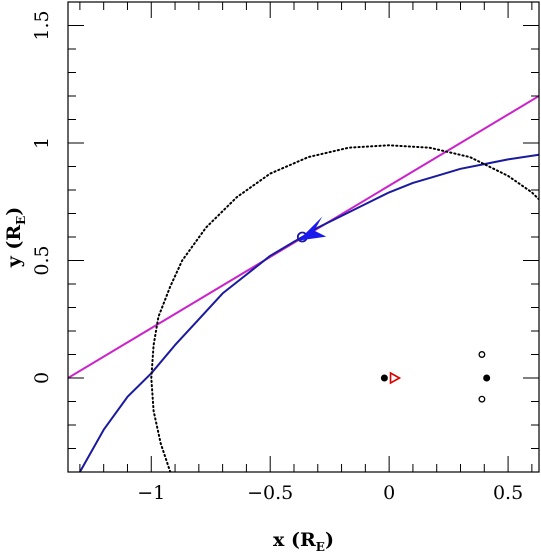 This screenshot has height=555, width=541. I want to click on x-axis-label: x (RE), so click(303, 541).